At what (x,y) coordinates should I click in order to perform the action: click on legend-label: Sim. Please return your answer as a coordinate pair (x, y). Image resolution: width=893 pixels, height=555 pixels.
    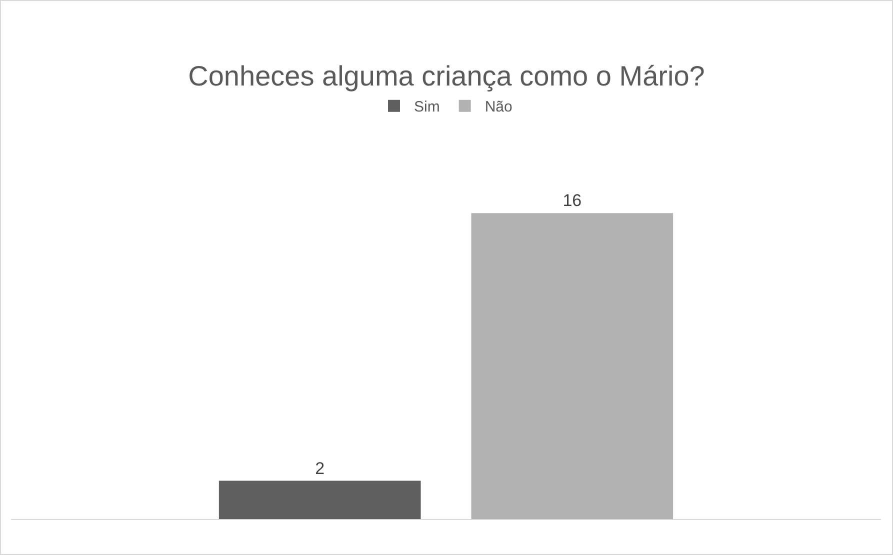
    Looking at the image, I should click on (427, 107).